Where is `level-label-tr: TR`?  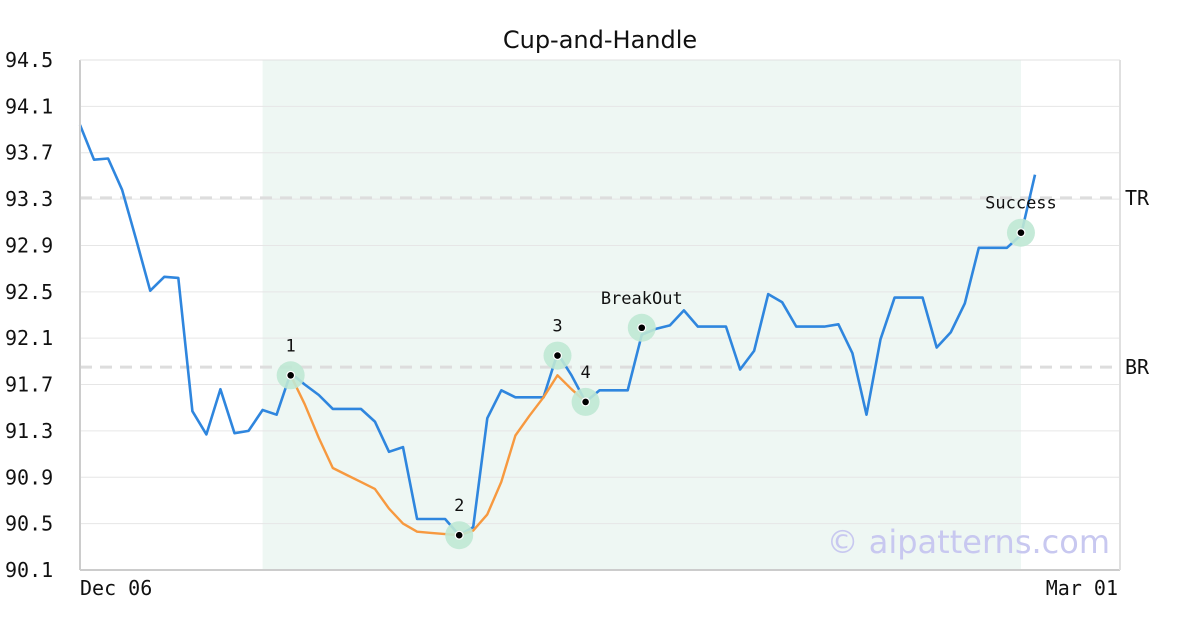
level-label-tr: TR is located at coordinates (1137, 198).